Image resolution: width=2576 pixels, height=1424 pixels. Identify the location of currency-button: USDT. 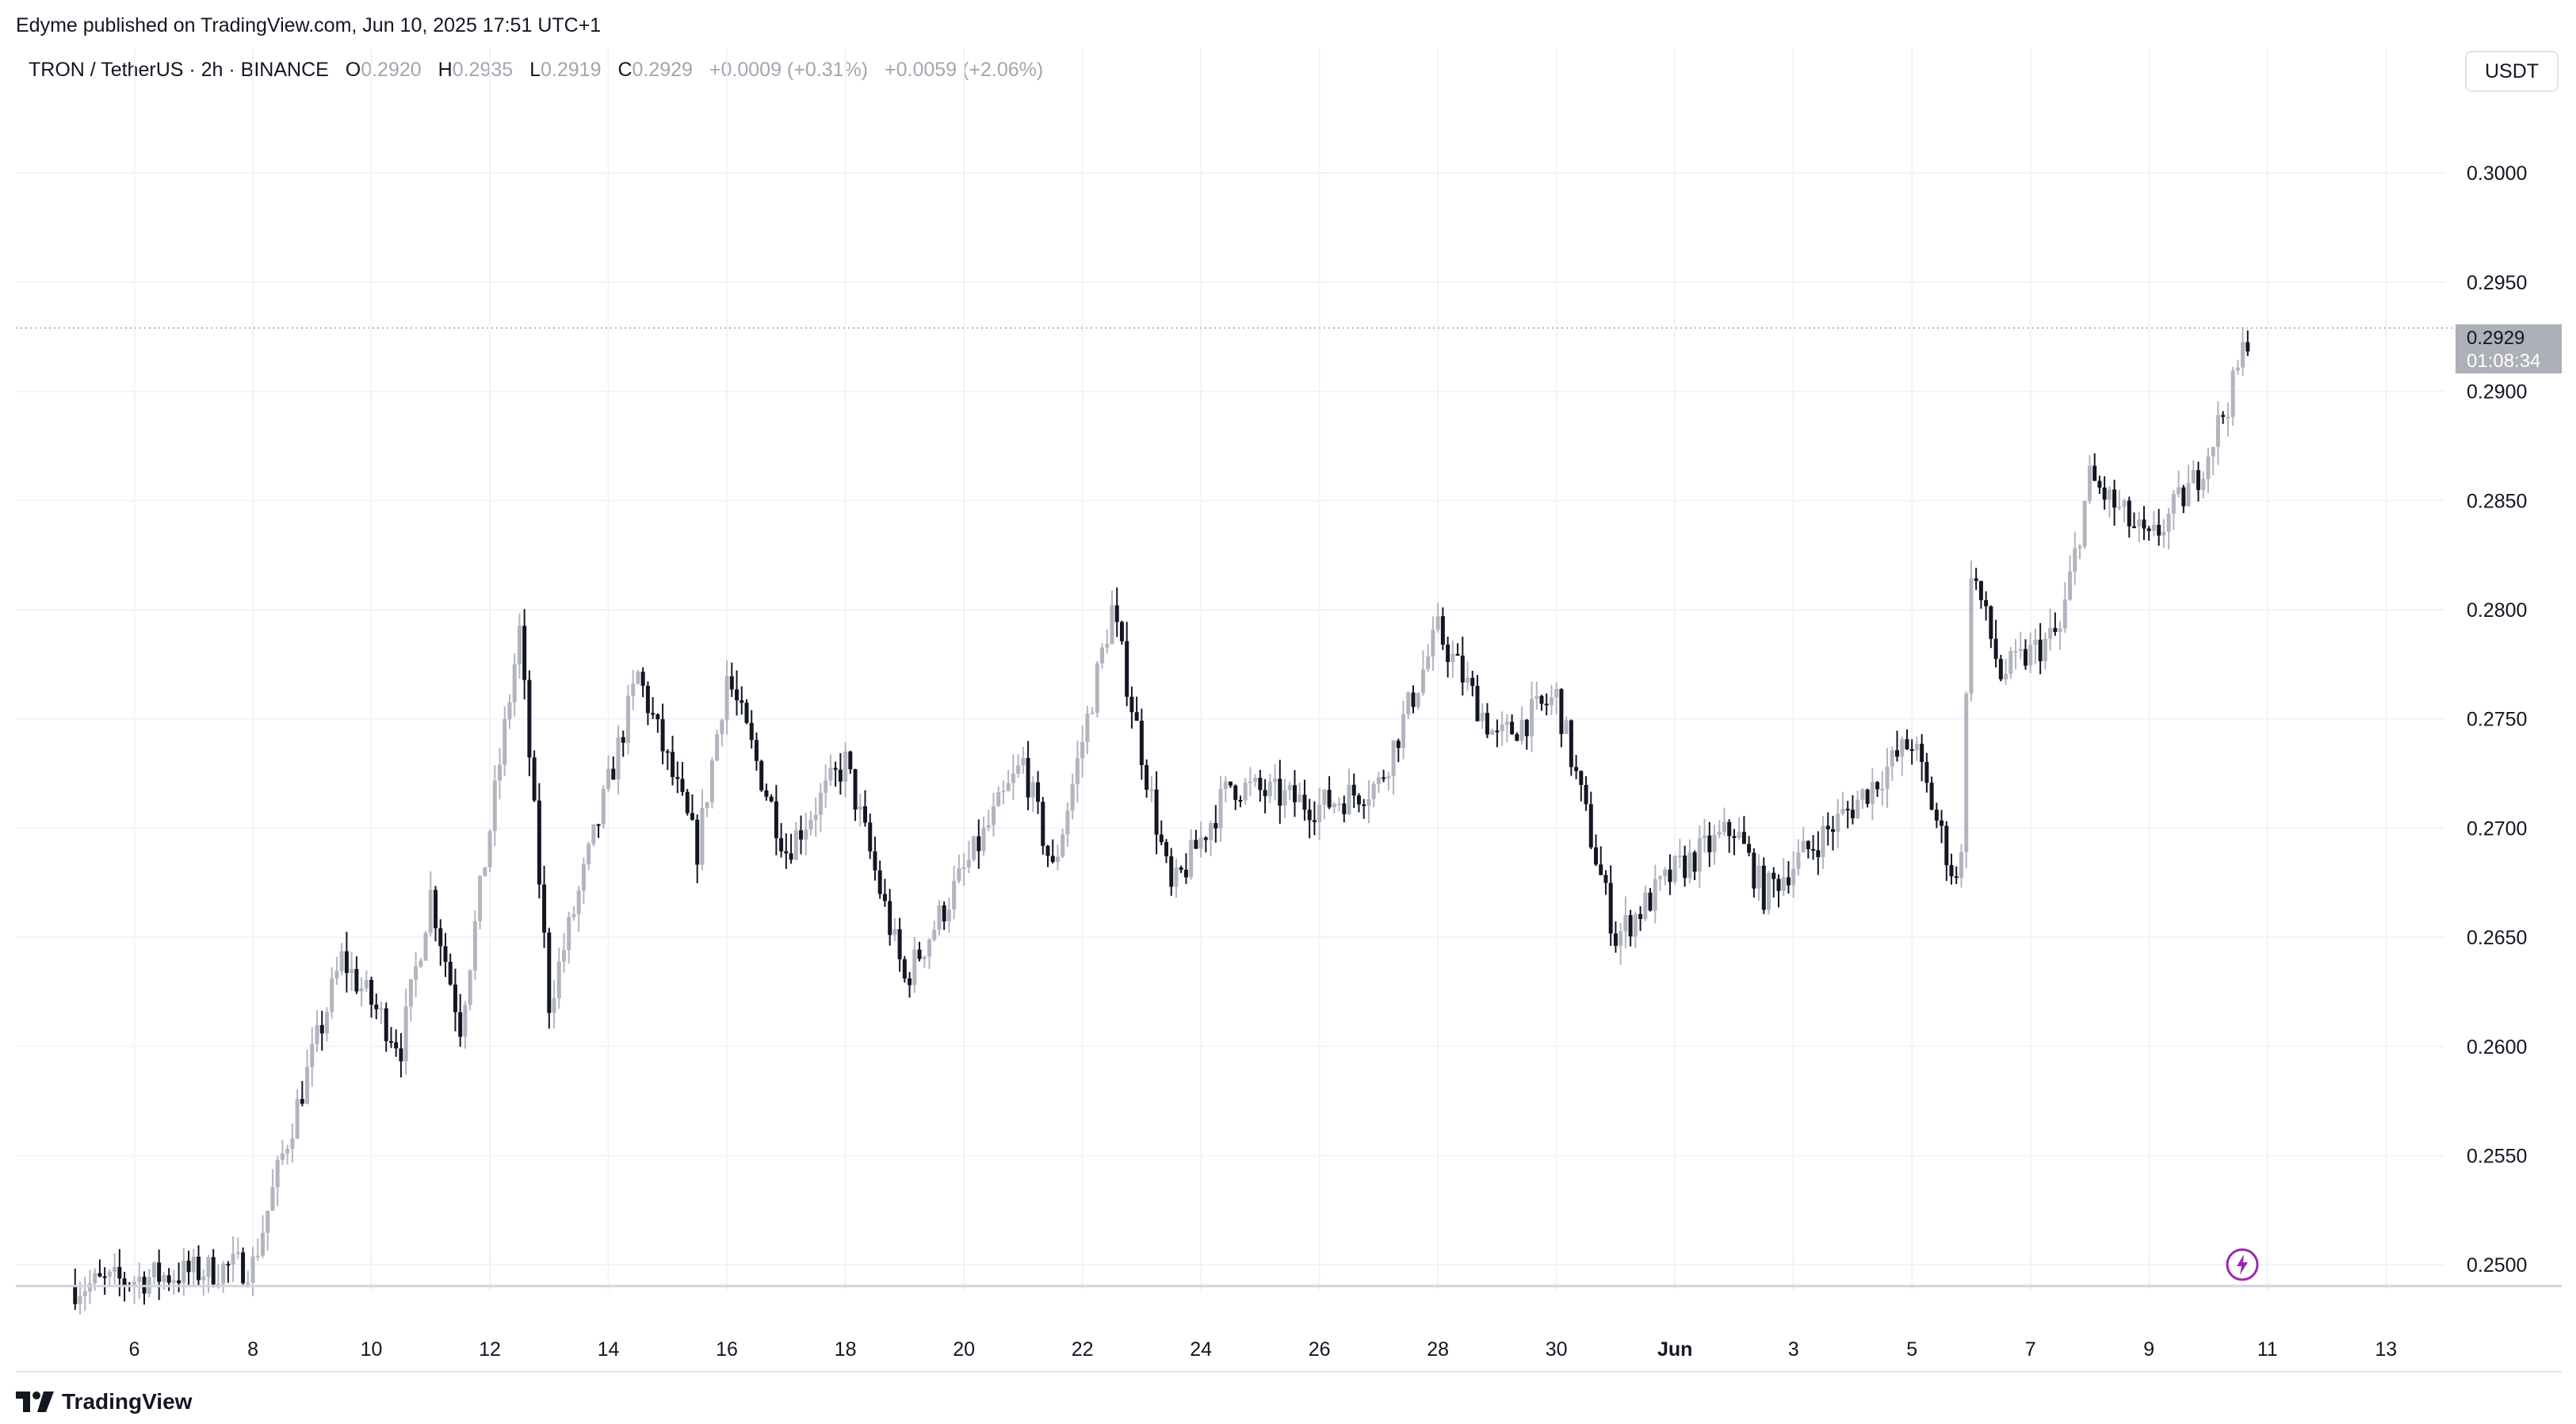
(2512, 71).